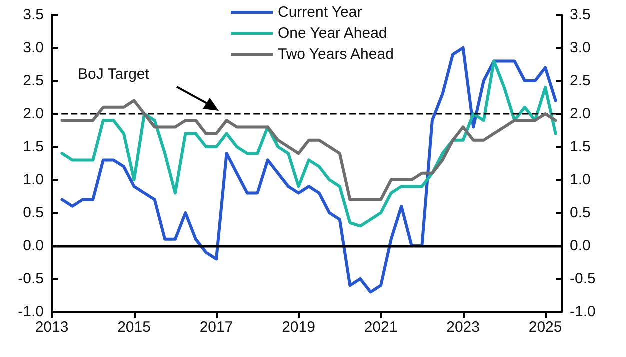 The height and width of the screenshot is (357, 626). Describe the element at coordinates (580, 15) in the screenshot. I see `y2-tick-label: 3.5` at that location.